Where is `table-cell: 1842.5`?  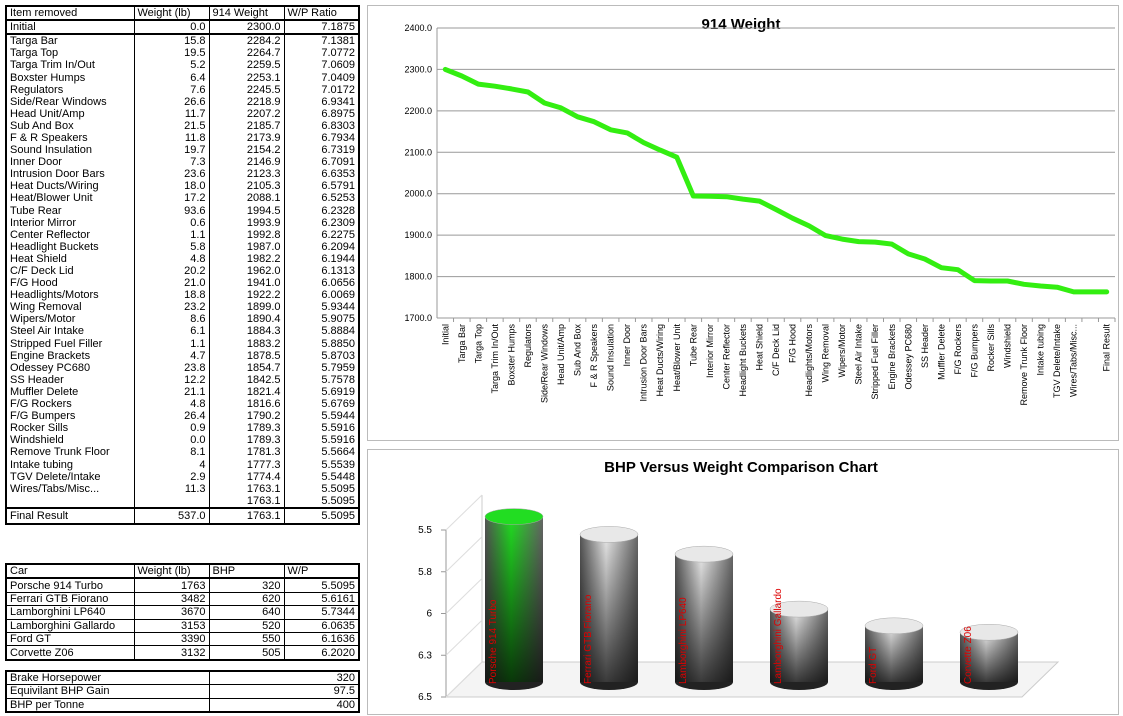 table-cell: 1842.5 is located at coordinates (246, 379).